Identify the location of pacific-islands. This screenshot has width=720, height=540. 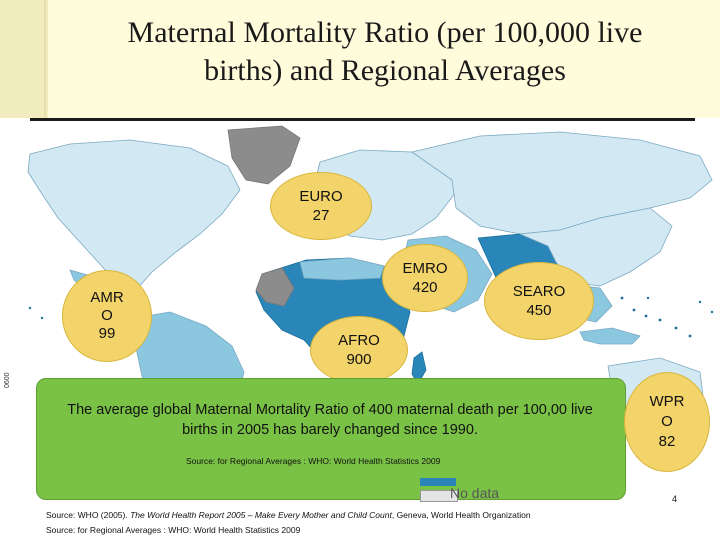
(371, 317).